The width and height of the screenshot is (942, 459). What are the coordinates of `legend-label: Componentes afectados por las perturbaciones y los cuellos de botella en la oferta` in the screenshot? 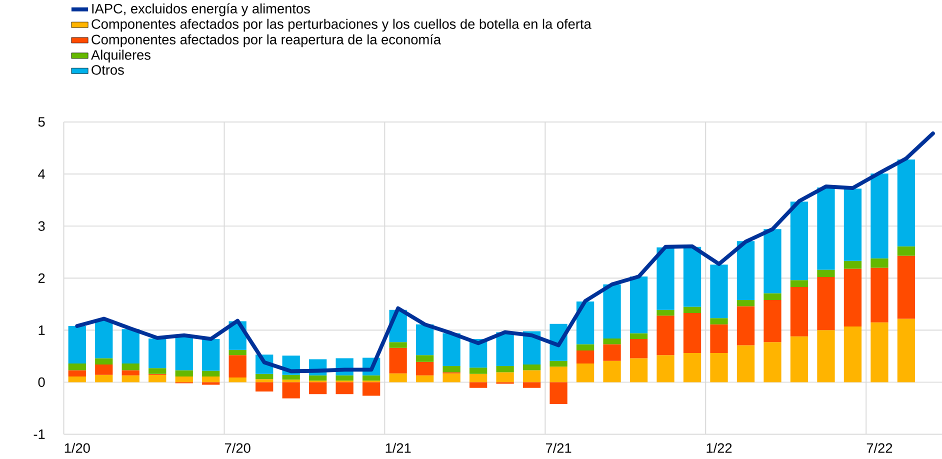 It's located at (342, 25).